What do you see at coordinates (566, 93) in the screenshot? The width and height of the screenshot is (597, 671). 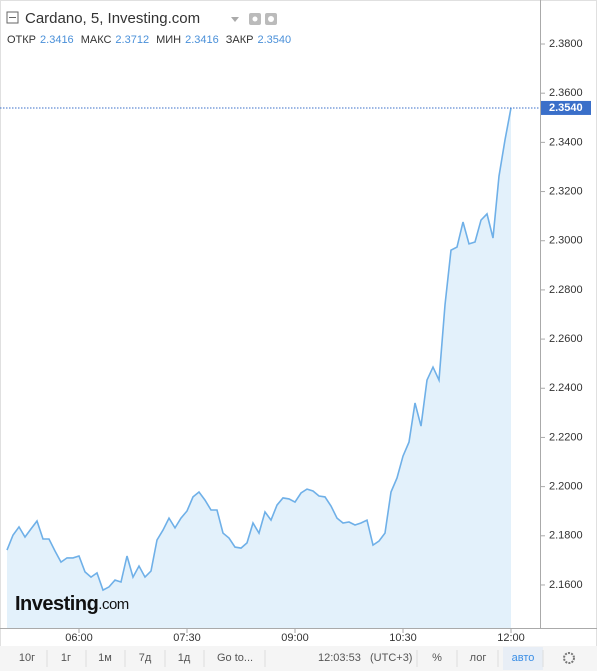 I see `y-tick-label: 2.3600` at bounding box center [566, 93].